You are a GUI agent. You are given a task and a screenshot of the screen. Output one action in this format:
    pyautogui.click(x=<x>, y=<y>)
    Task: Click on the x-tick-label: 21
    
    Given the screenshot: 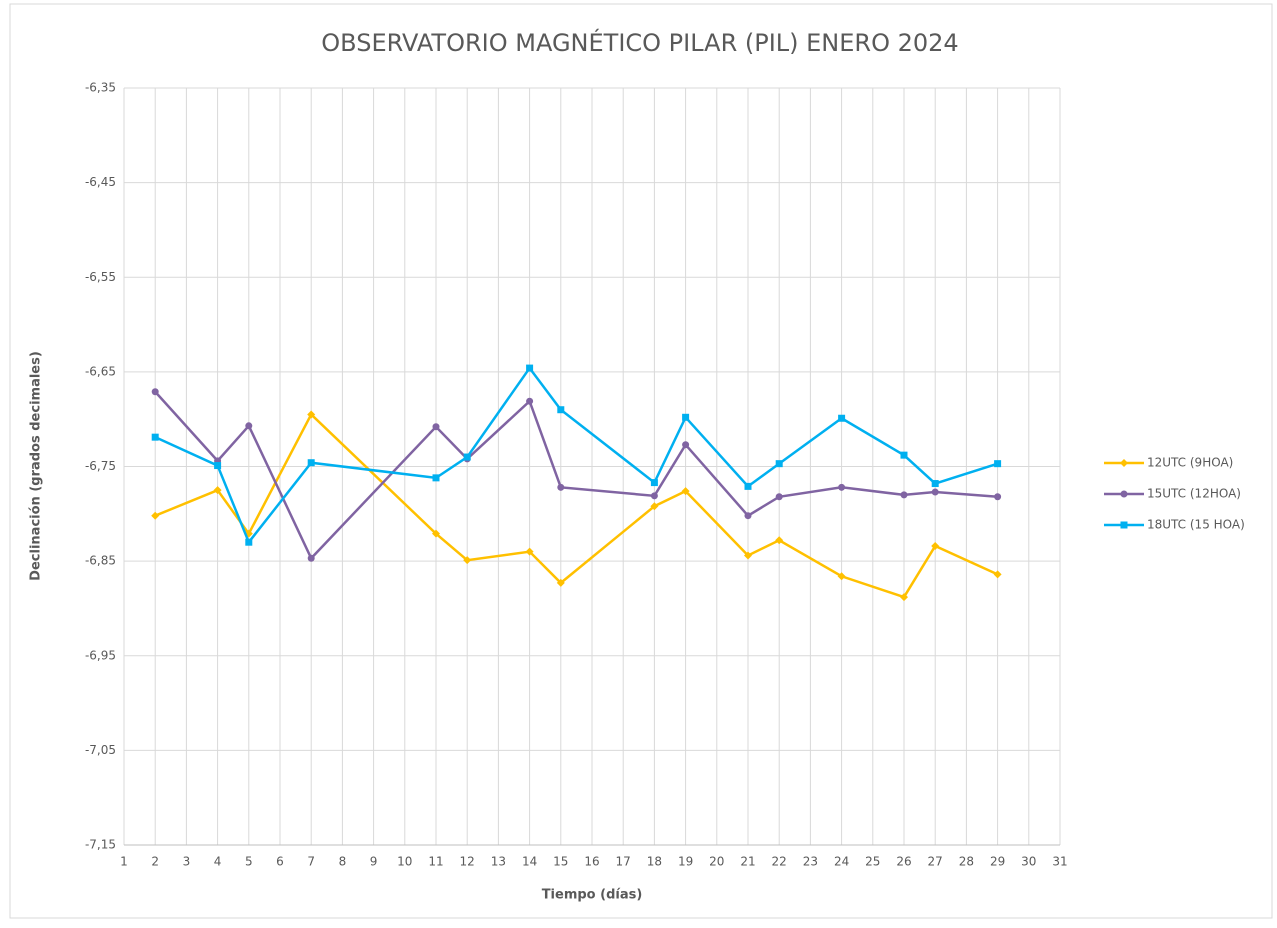 What is the action you would take?
    pyautogui.click(x=747, y=862)
    